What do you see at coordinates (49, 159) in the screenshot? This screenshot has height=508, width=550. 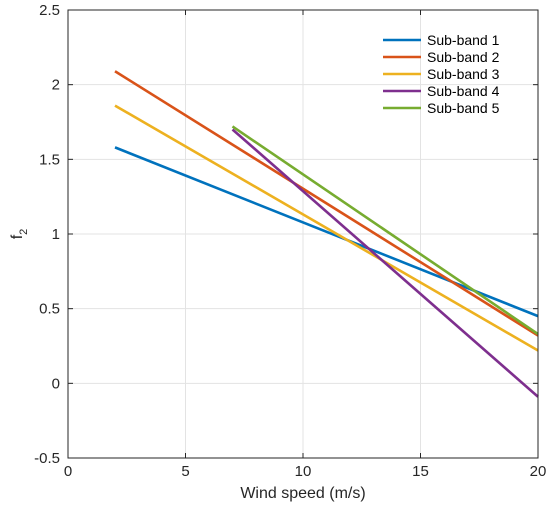 I see `y-tick-label: 1.5` at bounding box center [49, 159].